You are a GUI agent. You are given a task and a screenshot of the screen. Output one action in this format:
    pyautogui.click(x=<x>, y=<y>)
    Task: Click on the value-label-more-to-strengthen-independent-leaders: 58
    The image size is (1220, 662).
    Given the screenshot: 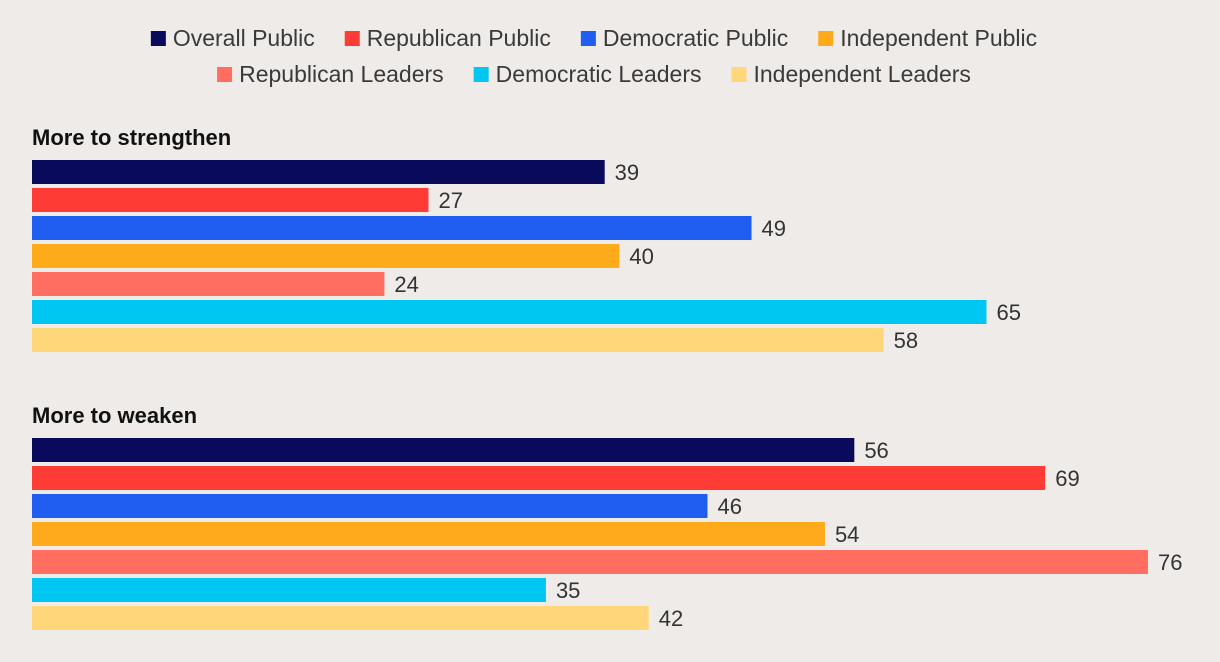 What is the action you would take?
    pyautogui.click(x=906, y=340)
    